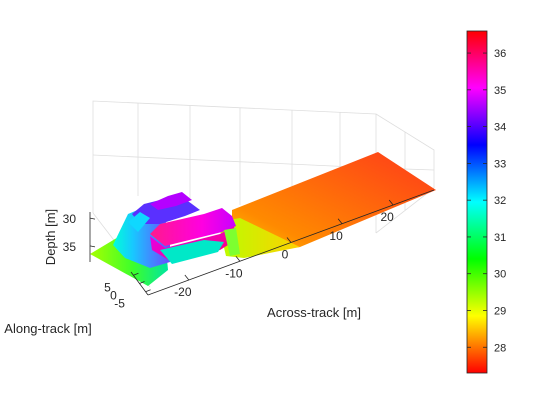  Describe the element at coordinates (500, 238) in the screenshot. I see `colorbar-tick-label: 31` at that location.